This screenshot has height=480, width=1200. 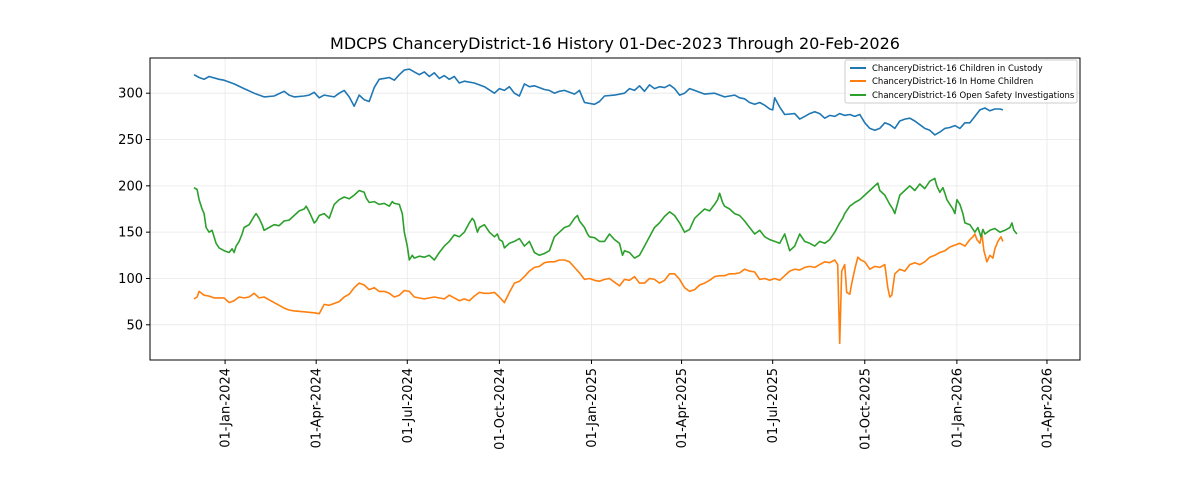 I want to click on y-tick-label: 100, so click(x=130, y=279).